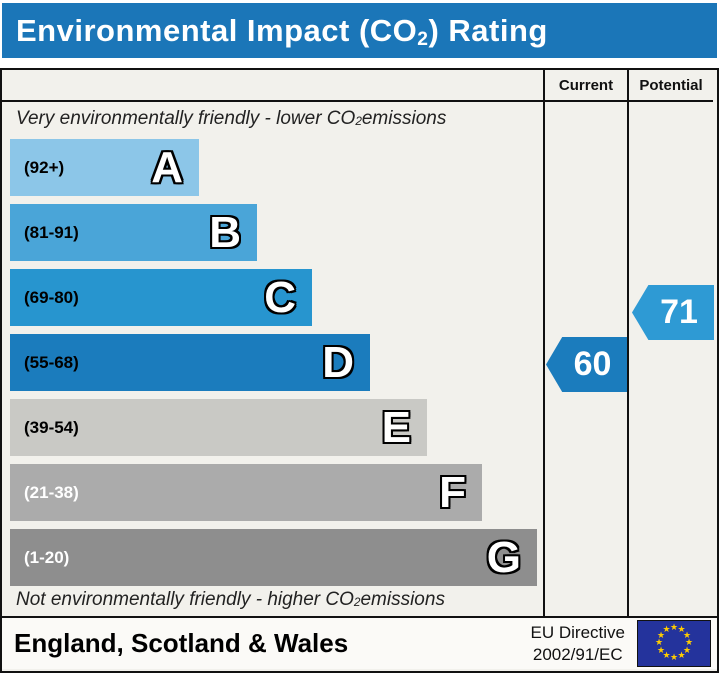  Describe the element at coordinates (246, 492) in the screenshot. I see `band-bar: (21-38) F` at that location.